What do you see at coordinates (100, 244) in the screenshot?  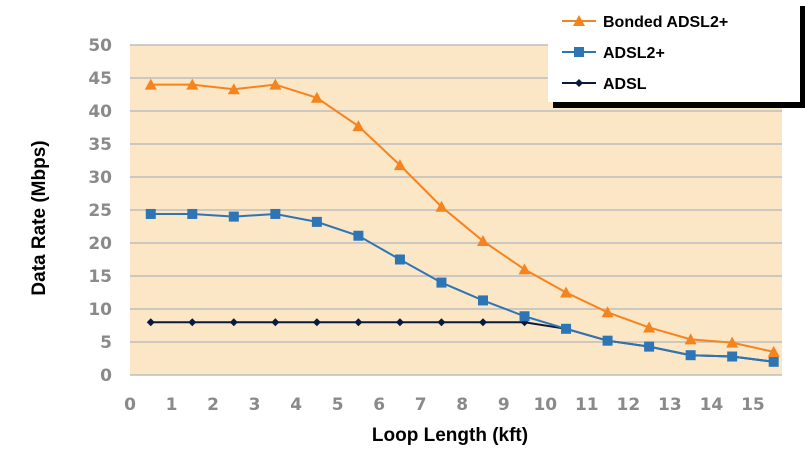 I see `y-tick-label: 20` at bounding box center [100, 244].